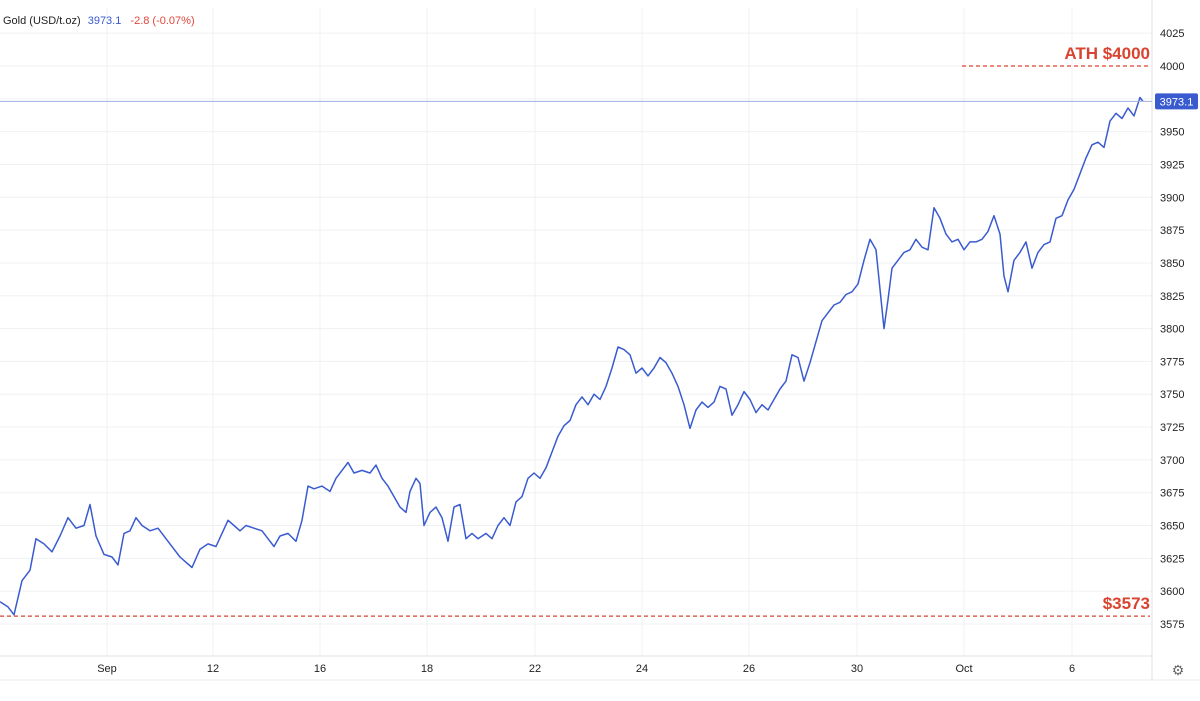 This screenshot has height=701, width=1200. I want to click on y-tick-label: 3675, so click(1172, 494).